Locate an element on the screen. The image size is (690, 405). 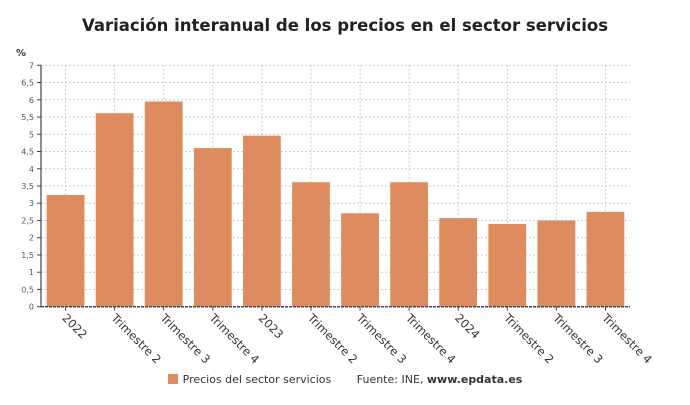
y-tick-label: 4 is located at coordinates (31, 169).